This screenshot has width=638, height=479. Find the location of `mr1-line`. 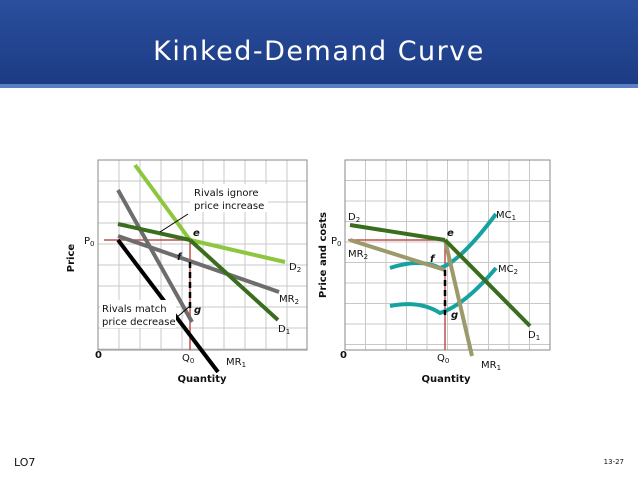

mr1-line is located at coordinates (458, 298).